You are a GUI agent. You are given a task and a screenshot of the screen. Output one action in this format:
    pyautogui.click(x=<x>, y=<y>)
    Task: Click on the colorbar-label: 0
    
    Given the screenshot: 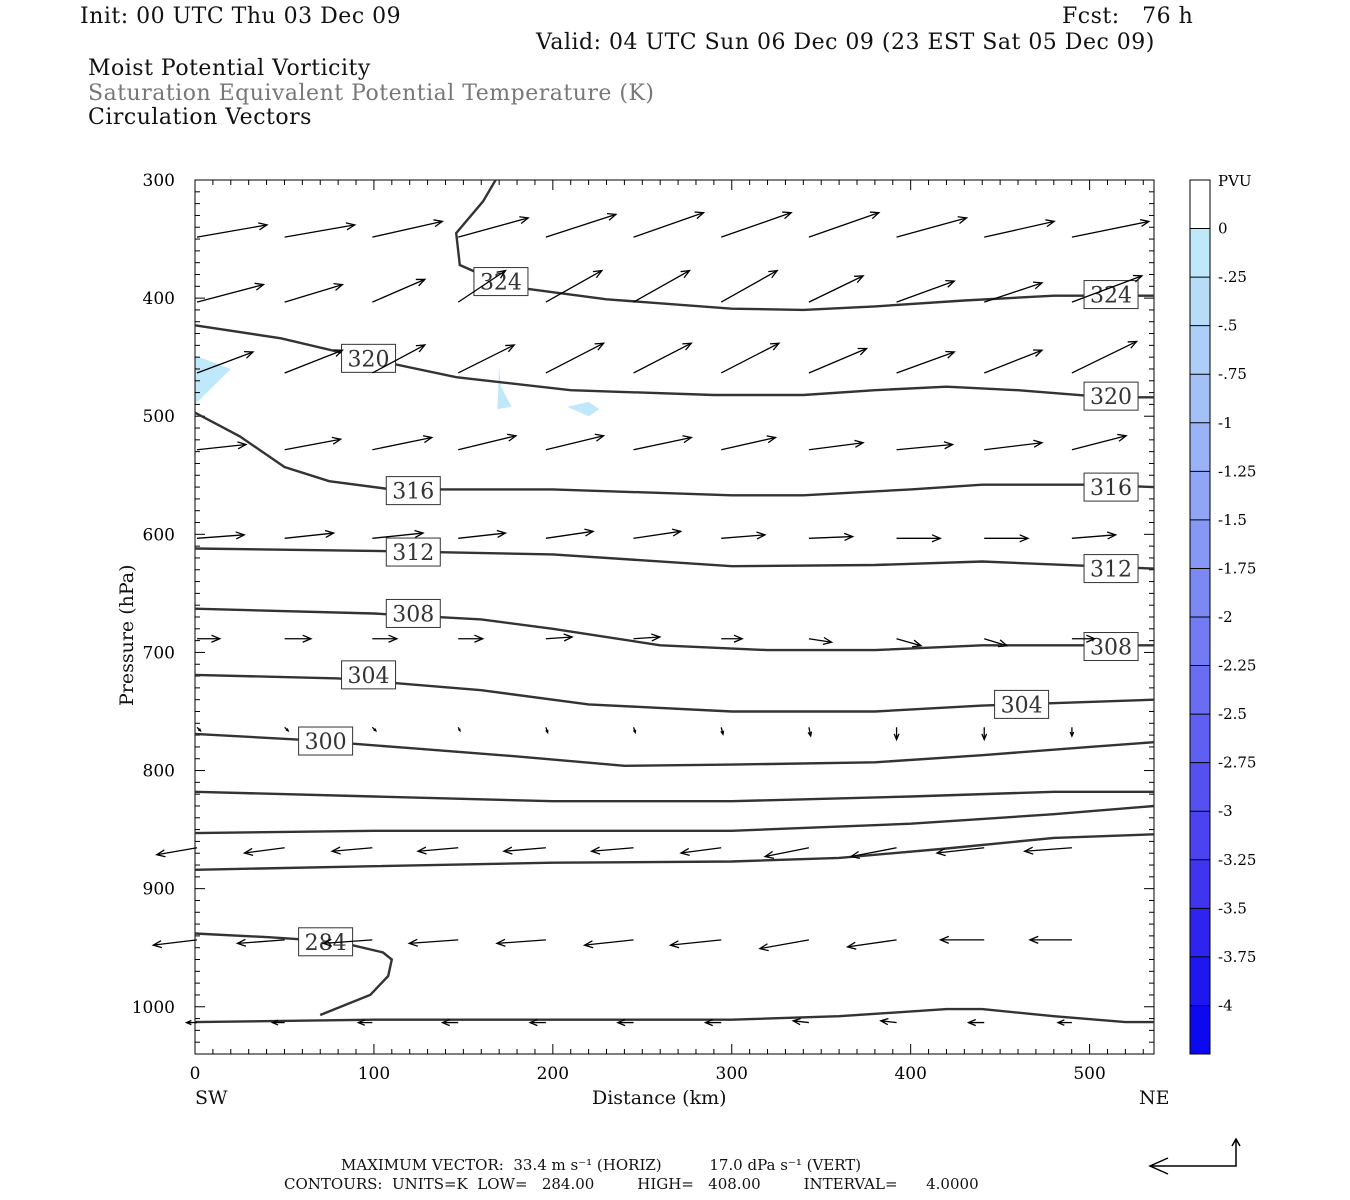 What is the action you would take?
    pyautogui.click(x=1223, y=229)
    